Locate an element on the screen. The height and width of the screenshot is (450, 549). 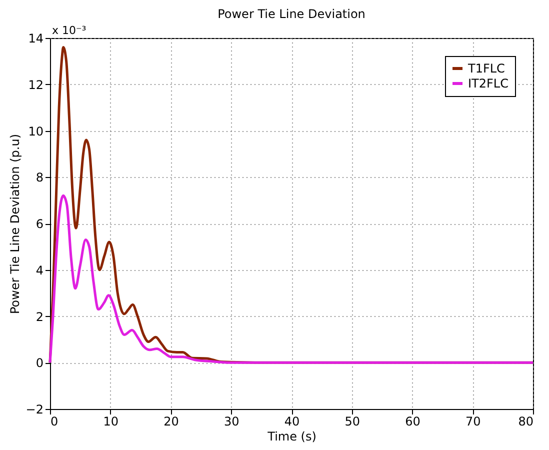
x-tick-label: 60 is located at coordinates (412, 421).